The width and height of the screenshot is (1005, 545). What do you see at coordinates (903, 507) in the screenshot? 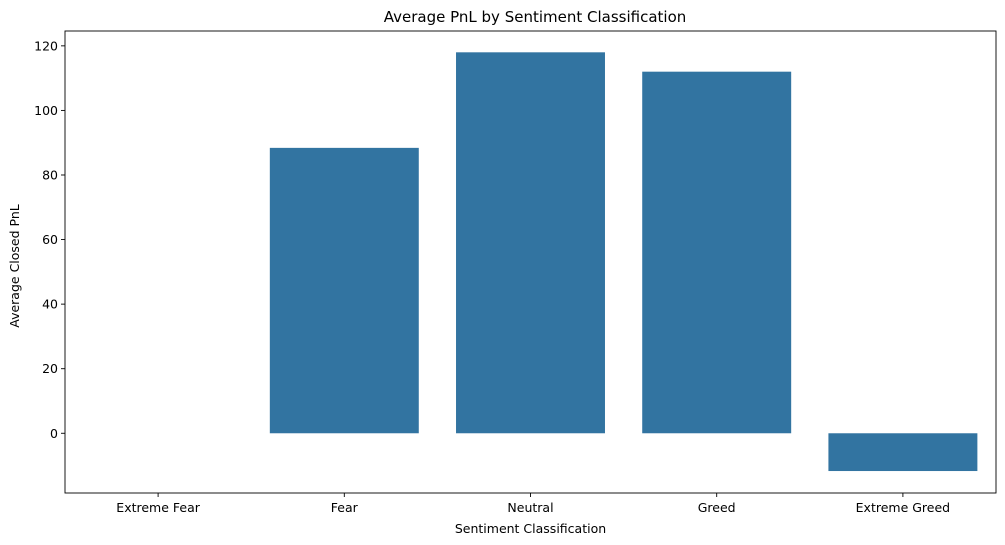
I see `x-tick-label: Extreme Greed` at bounding box center [903, 507].